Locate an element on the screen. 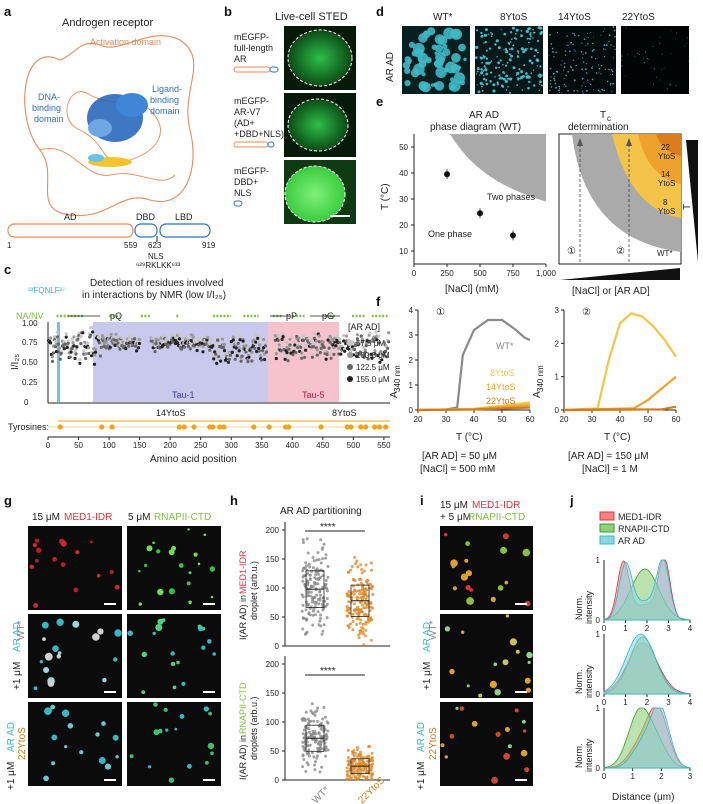  d-col-wt: WT* is located at coordinates (443, 17).